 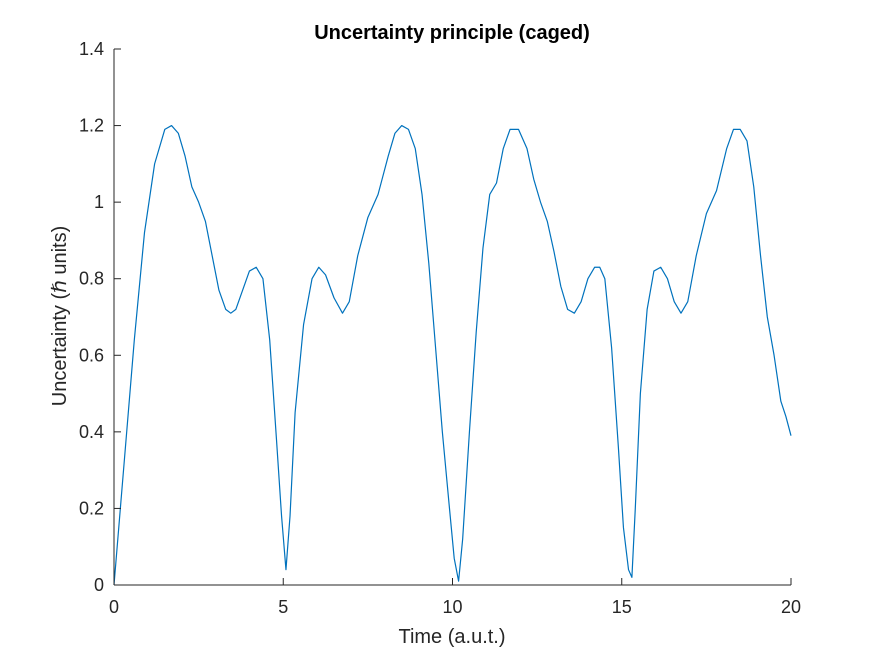 I want to click on x-tick-label: 5, so click(x=283, y=607).